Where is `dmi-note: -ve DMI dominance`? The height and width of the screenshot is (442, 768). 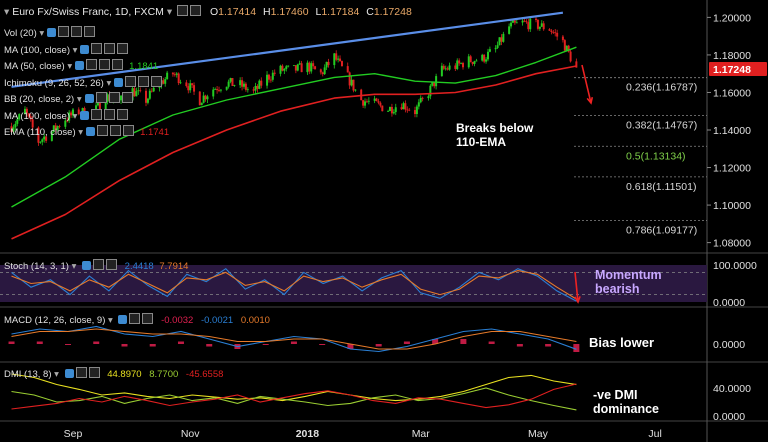 dmi-note: -ve DMI dominance is located at coordinates (626, 402).